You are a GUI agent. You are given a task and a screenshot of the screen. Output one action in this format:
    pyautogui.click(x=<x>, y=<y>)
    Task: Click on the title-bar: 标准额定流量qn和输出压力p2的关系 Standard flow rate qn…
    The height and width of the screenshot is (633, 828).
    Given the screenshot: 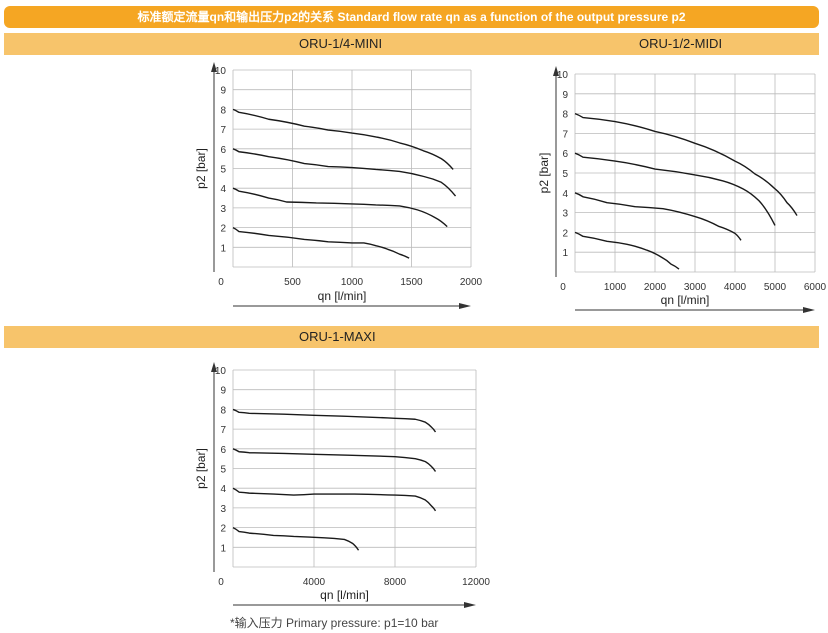 What is the action you would take?
    pyautogui.click(x=411, y=17)
    